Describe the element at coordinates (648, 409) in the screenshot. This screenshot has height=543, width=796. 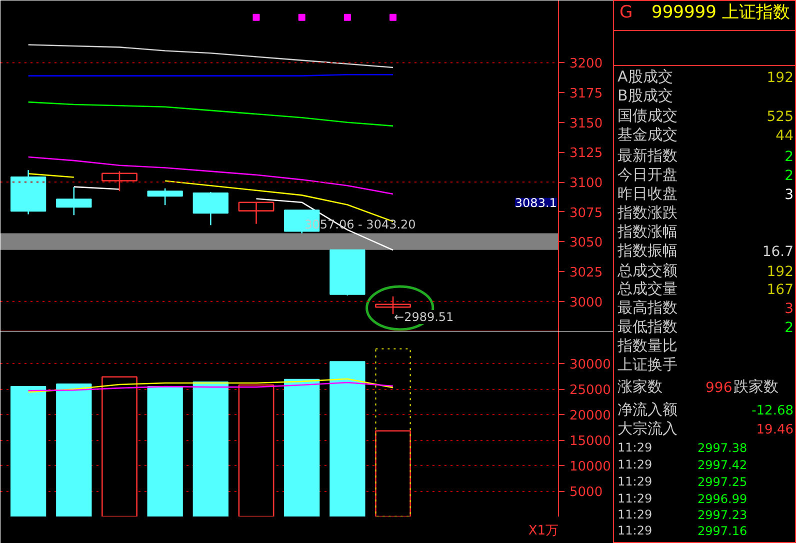
I see `text: 净流入额` at that location.